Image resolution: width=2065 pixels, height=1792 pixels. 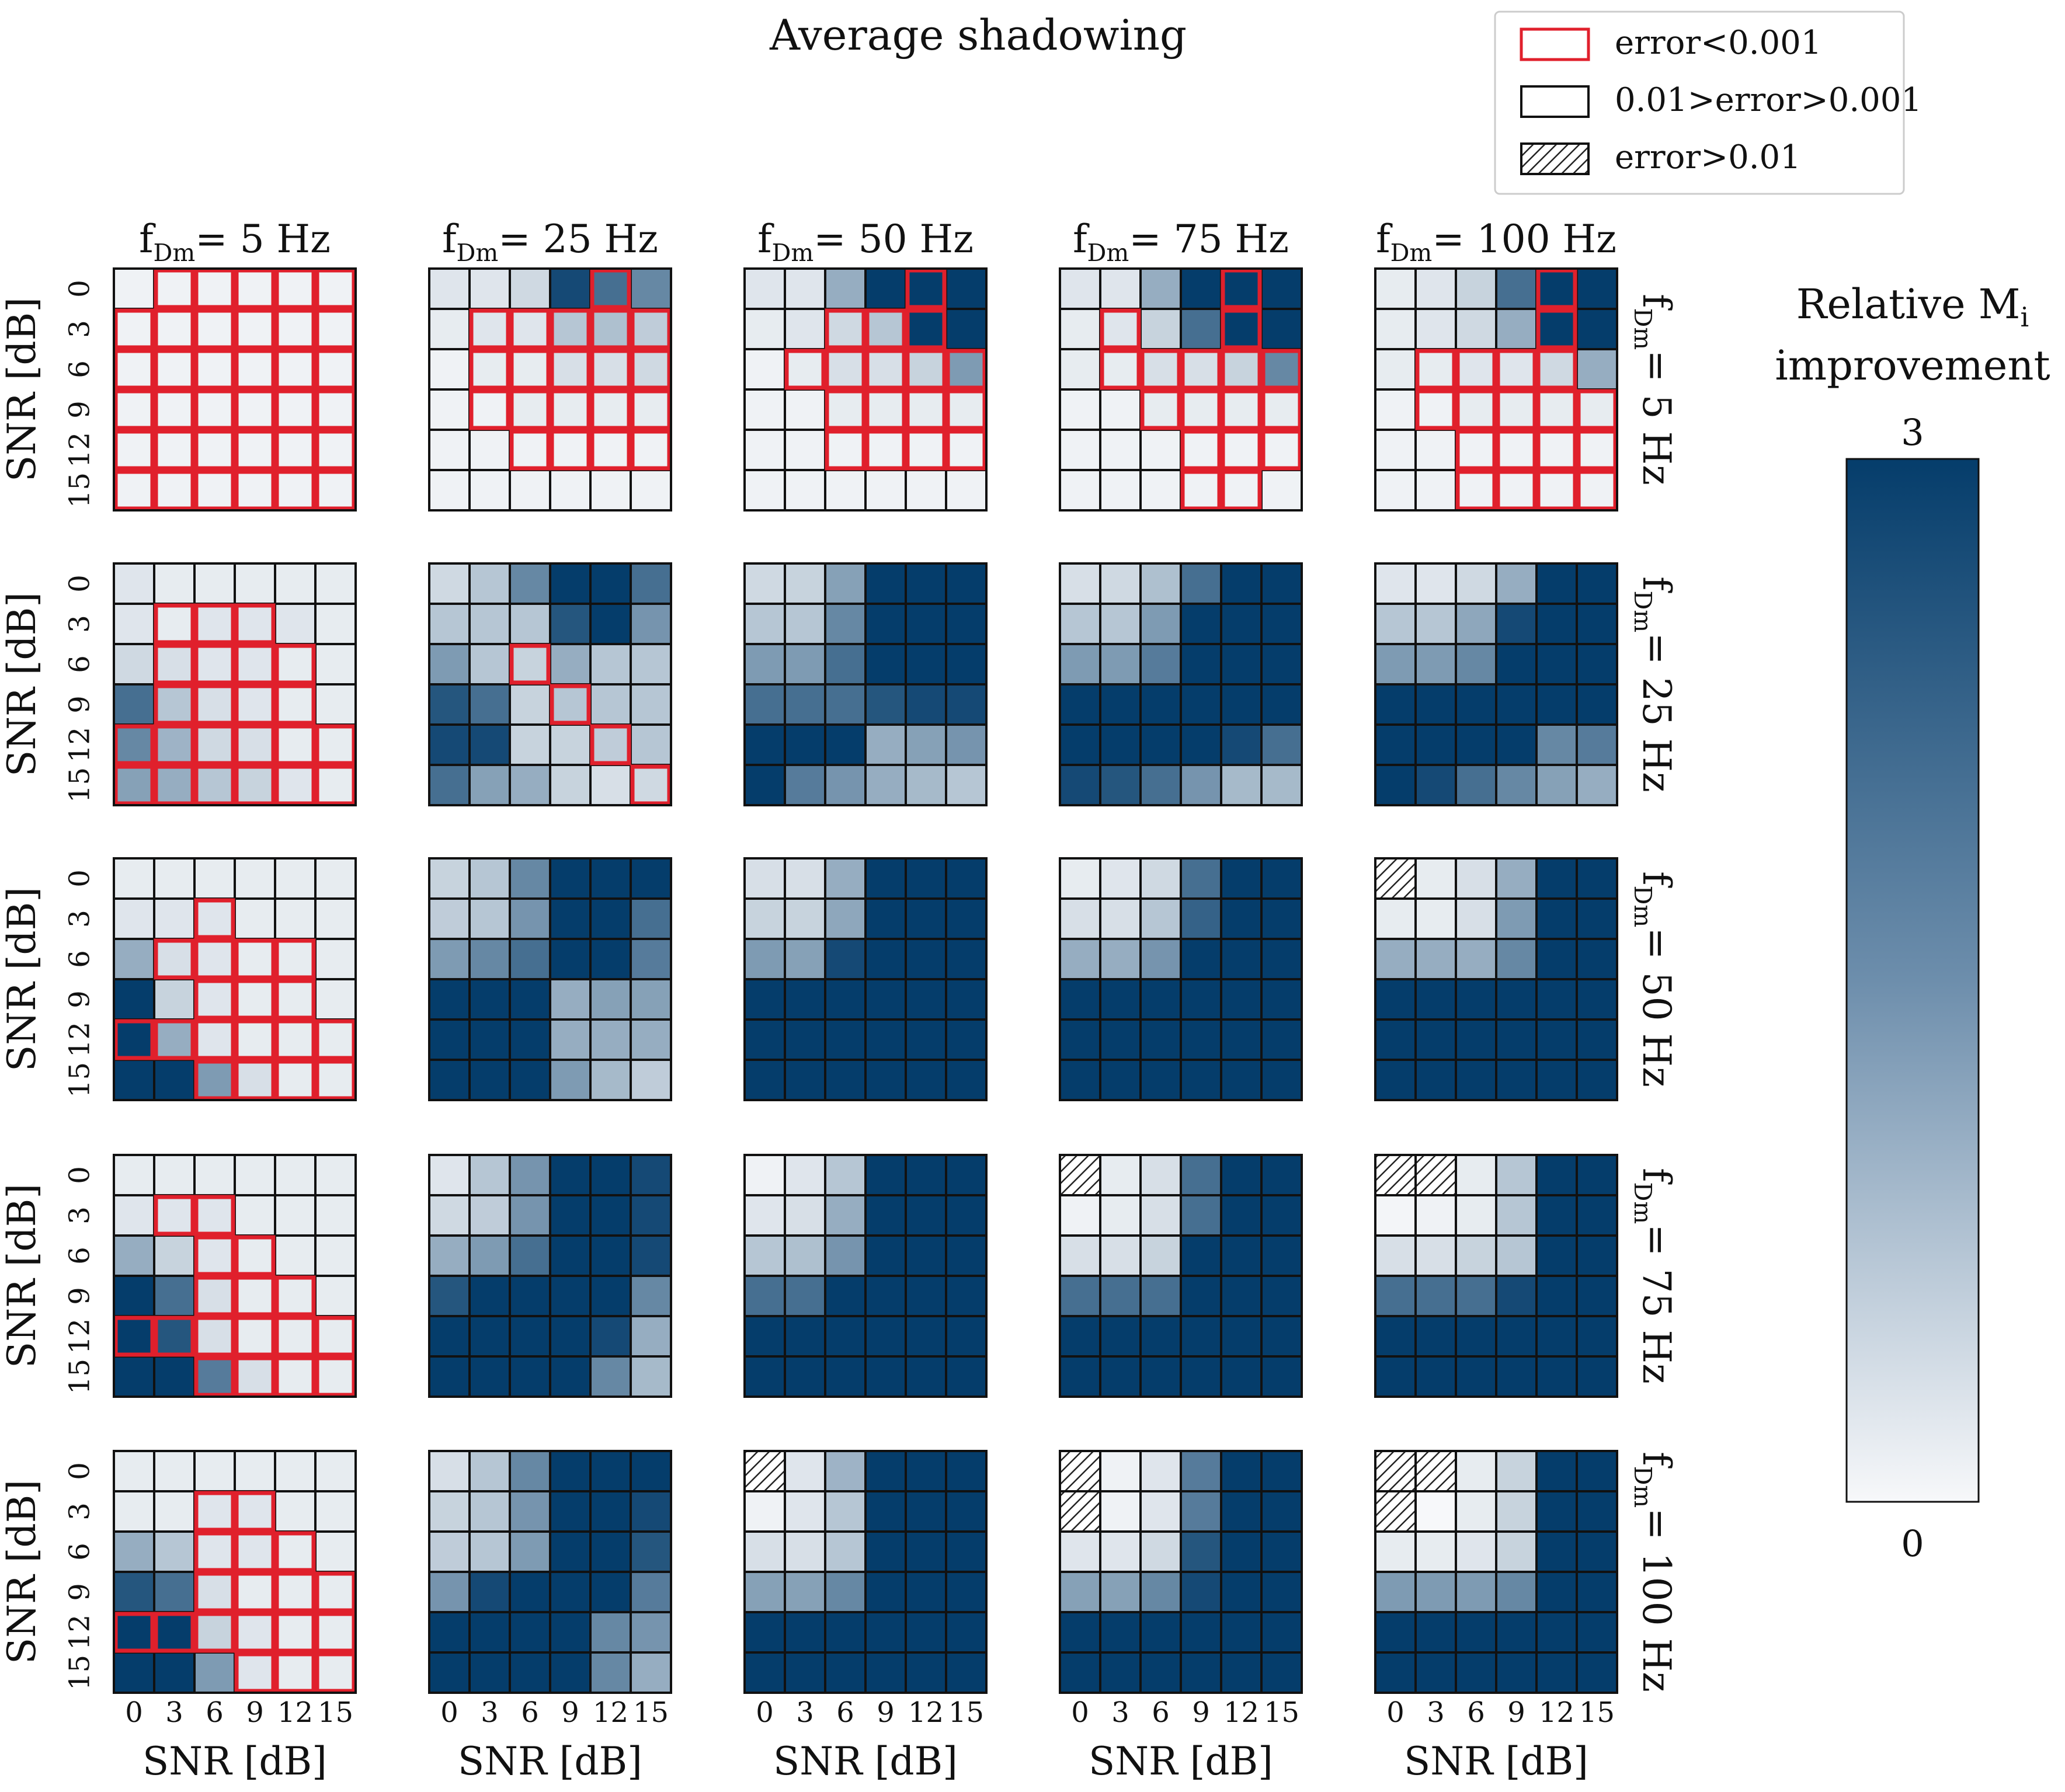 What do you see at coordinates (1657, 302) in the screenshot?
I see `row-label-0-f: f` at bounding box center [1657, 302].